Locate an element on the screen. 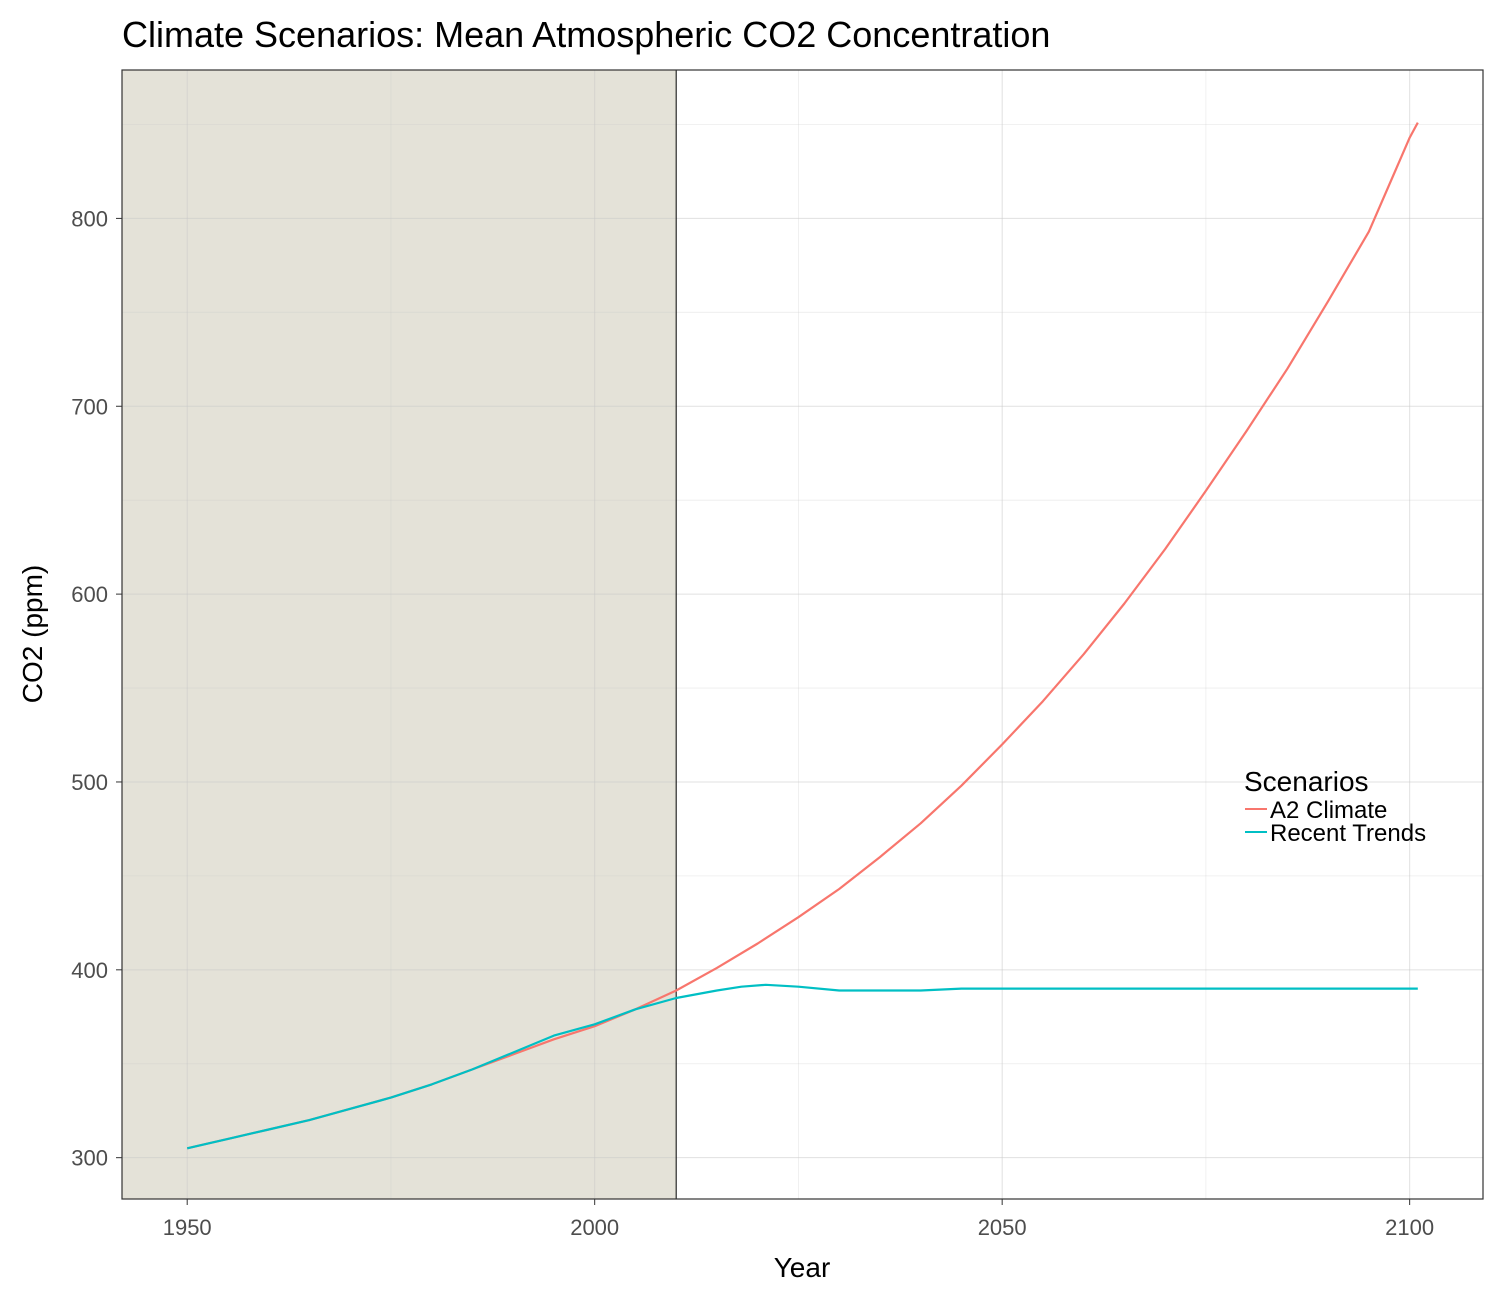 This screenshot has height=1294, width=1500. x-tick-label: 1950 is located at coordinates (187, 1227).